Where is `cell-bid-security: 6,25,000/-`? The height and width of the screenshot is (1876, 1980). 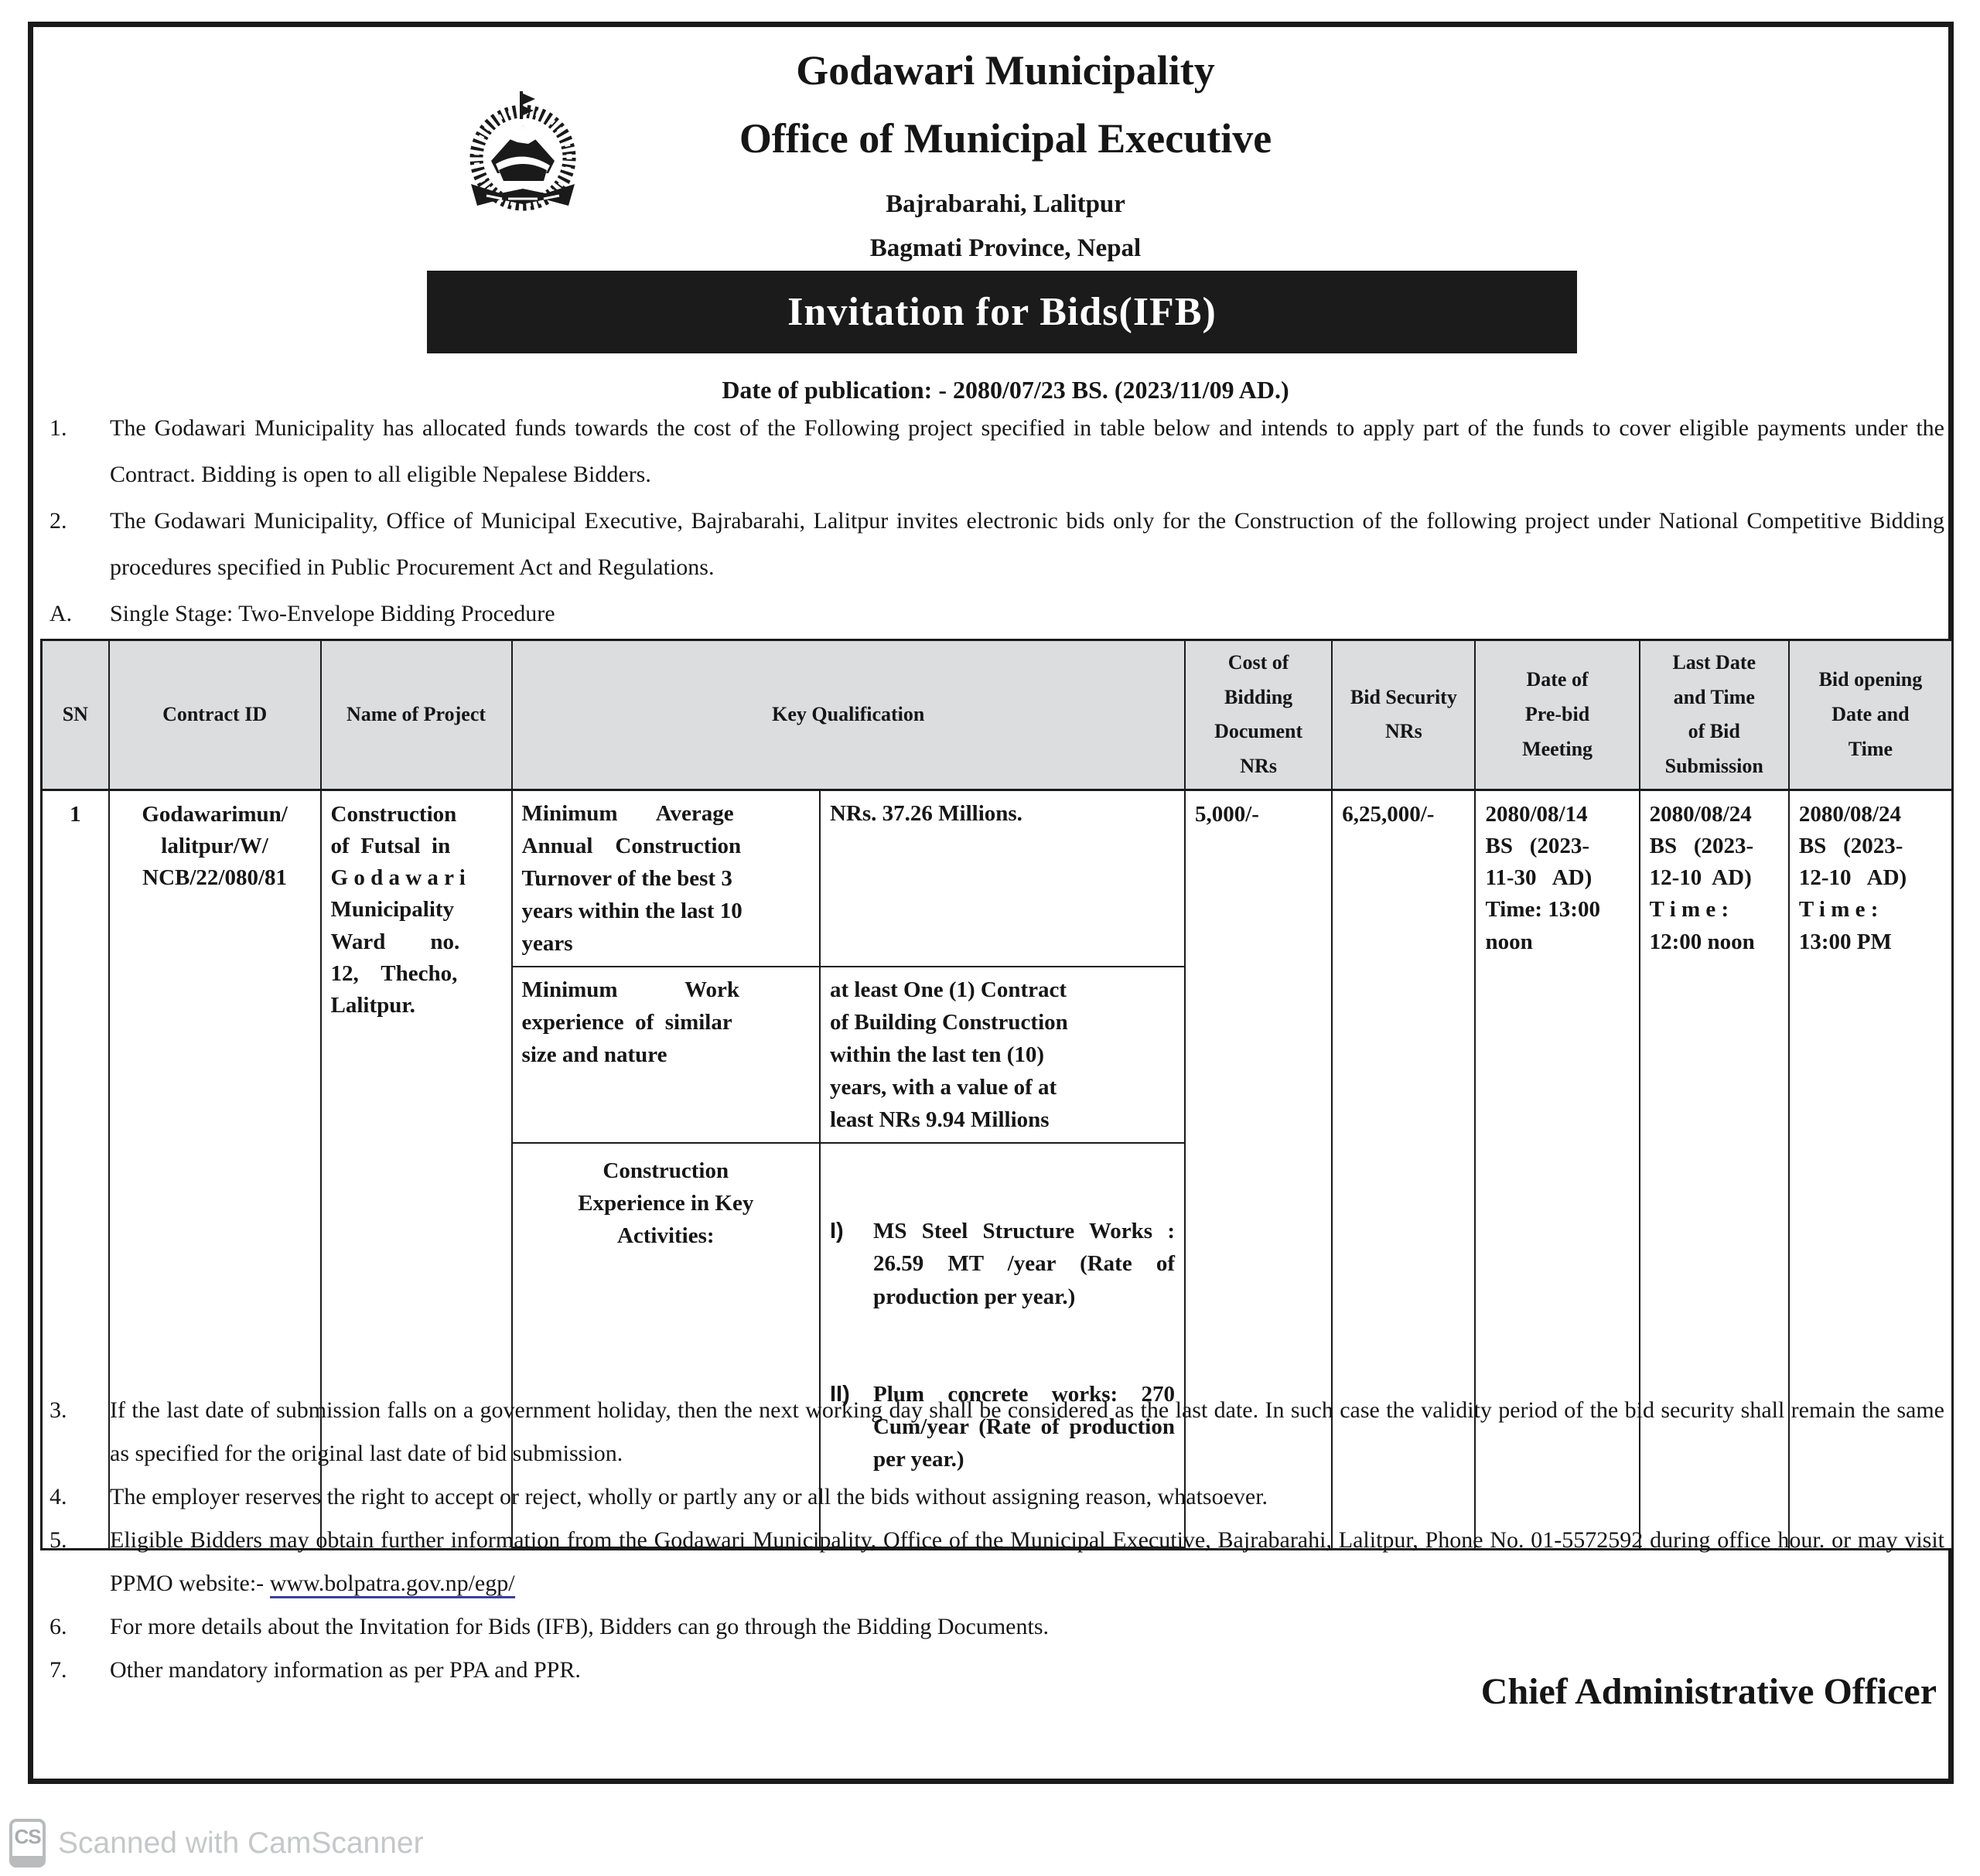 cell-bid-security: 6,25,000/- is located at coordinates (1405, 1169).